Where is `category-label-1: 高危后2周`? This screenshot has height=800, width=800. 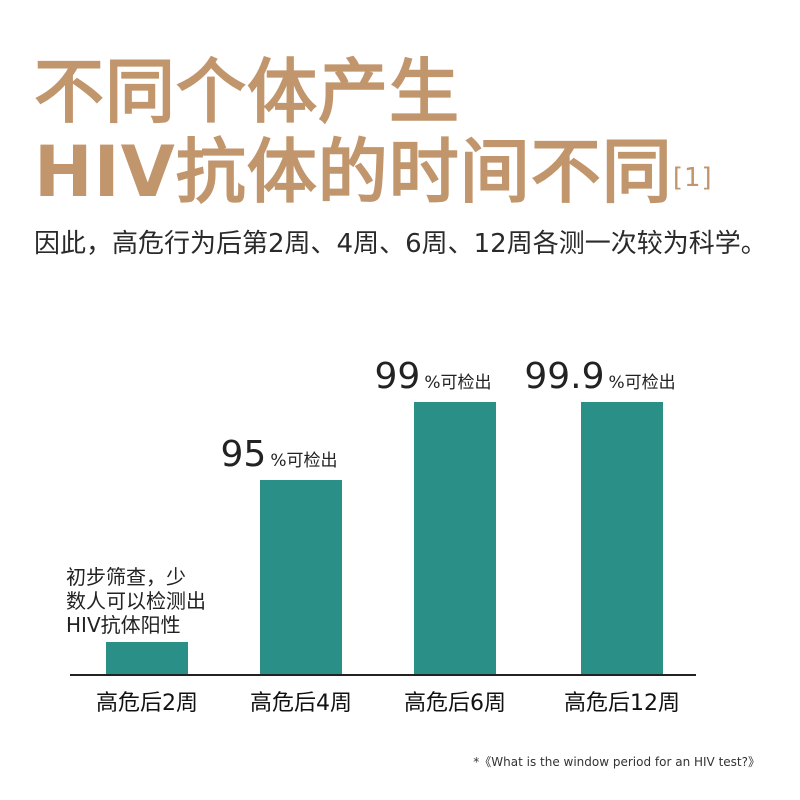
category-label-1: 高危后2周 is located at coordinates (147, 703).